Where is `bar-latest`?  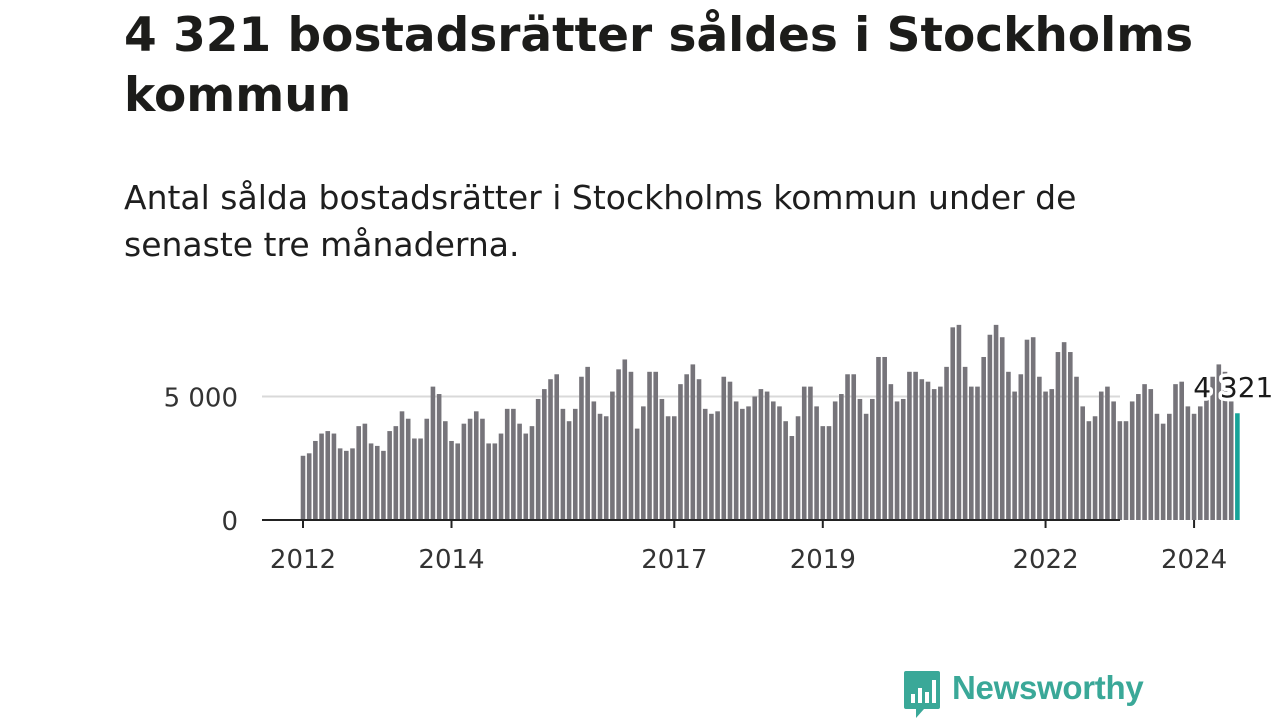 bar-latest is located at coordinates (1237, 466).